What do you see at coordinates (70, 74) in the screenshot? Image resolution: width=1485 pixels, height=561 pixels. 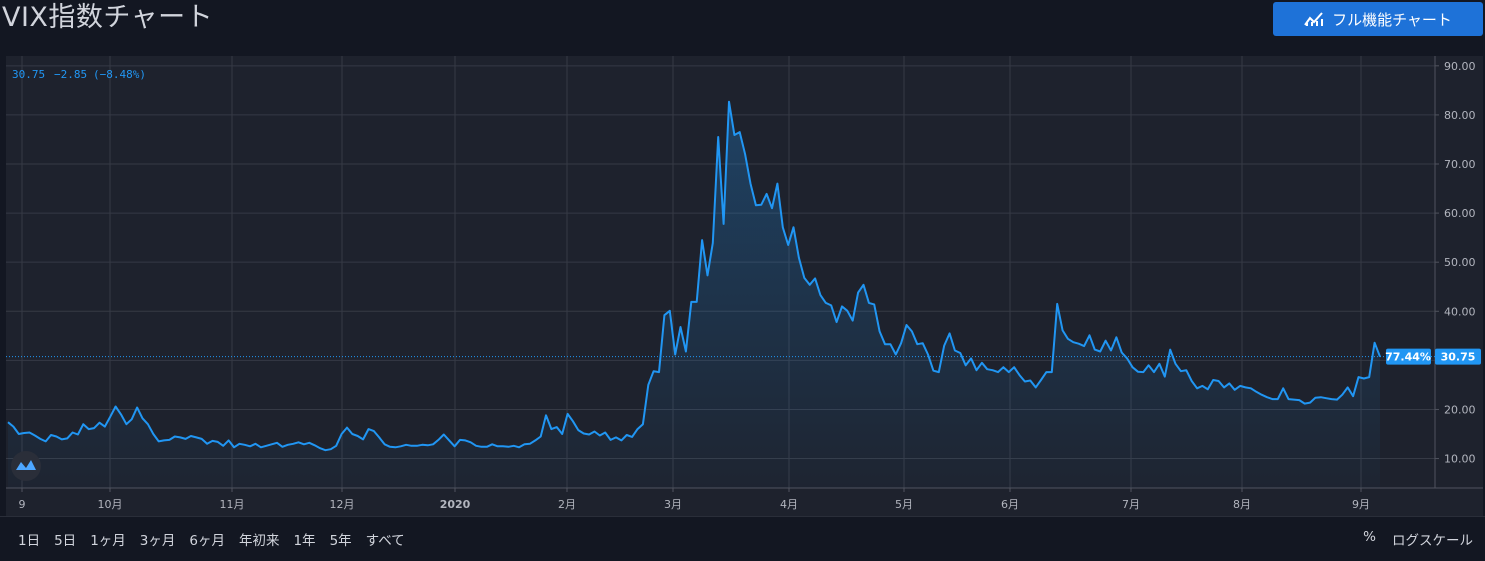 I see `legend-change: −2.85` at bounding box center [70, 74].